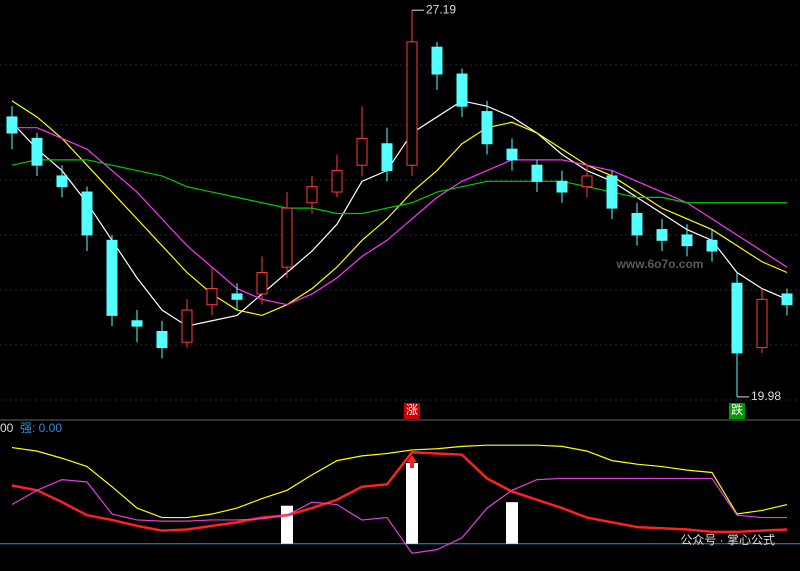 This screenshot has width=800, height=571. What do you see at coordinates (441, 9) in the screenshot?
I see `high-label: 27.19` at bounding box center [441, 9].